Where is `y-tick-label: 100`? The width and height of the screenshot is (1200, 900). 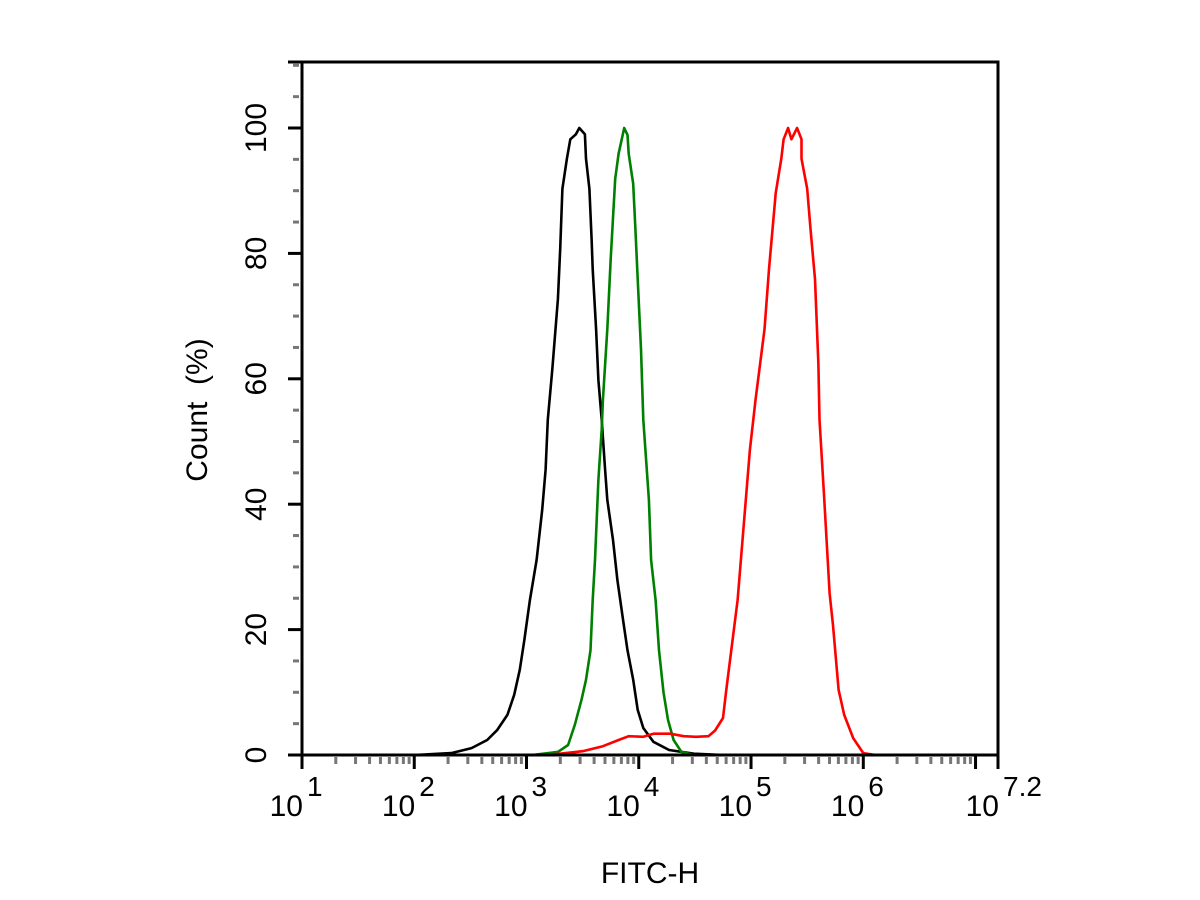
y-tick-label: 100 is located at coordinates (256, 128).